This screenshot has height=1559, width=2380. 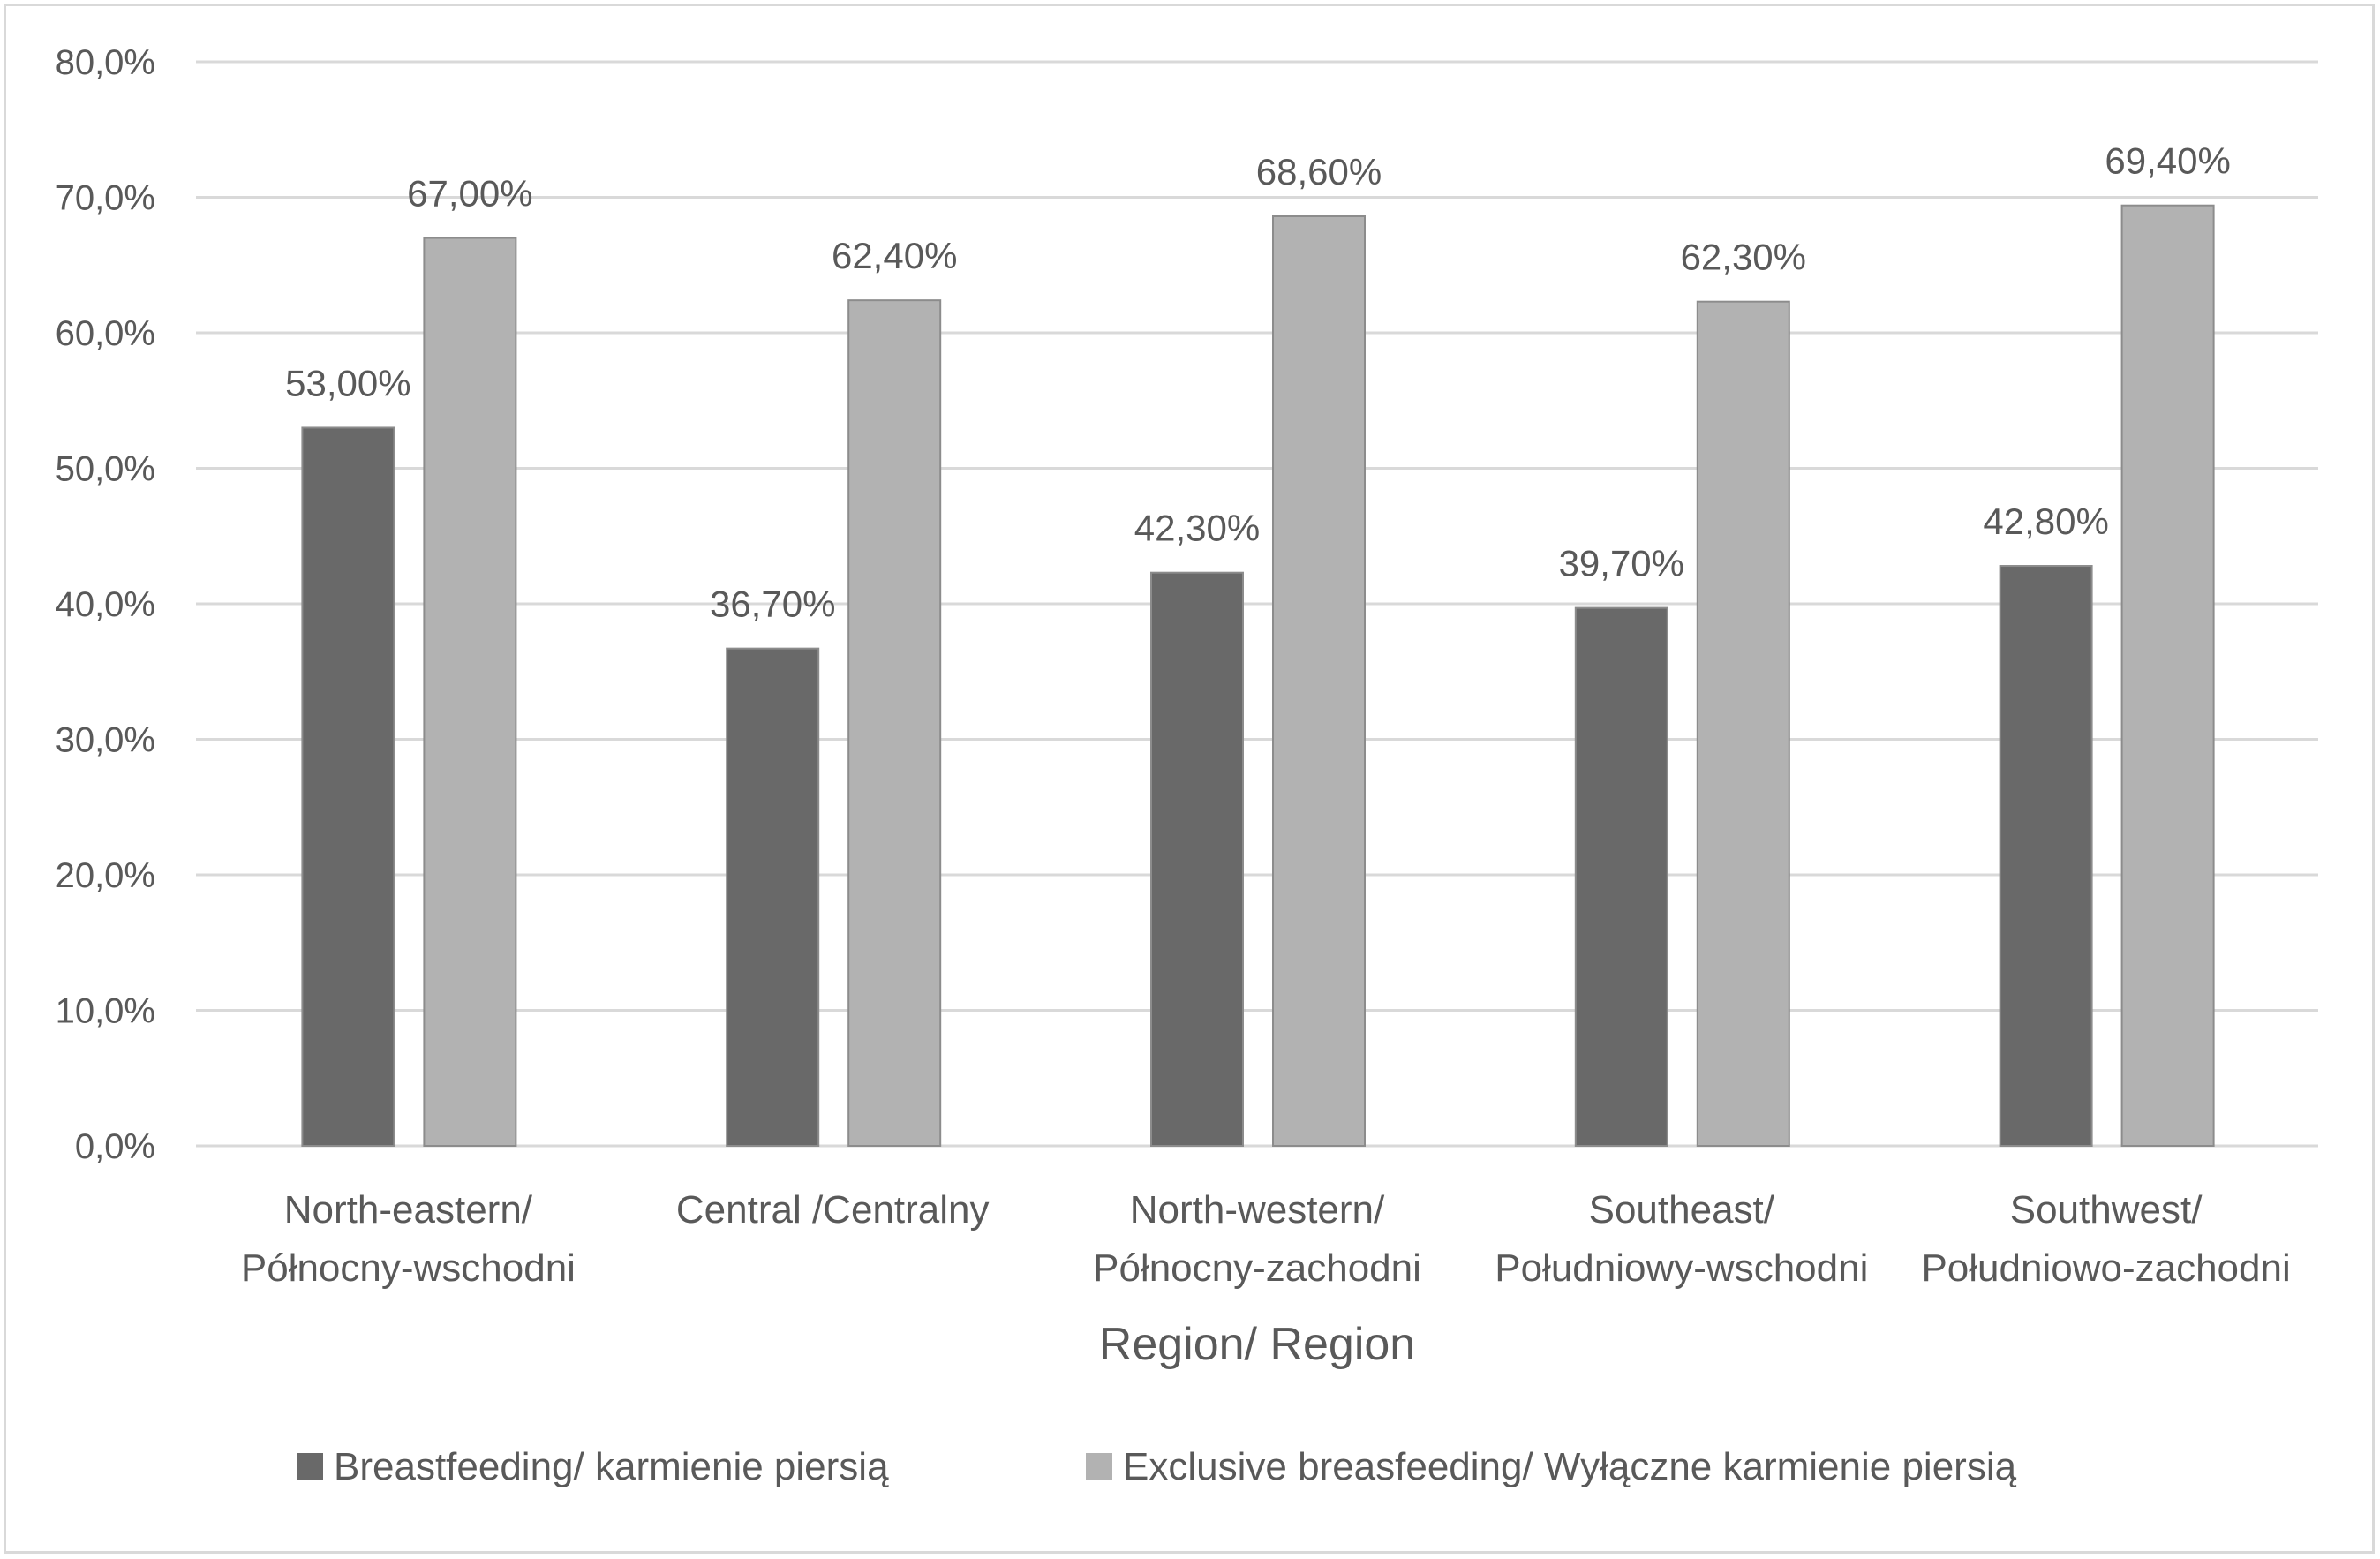 I want to click on bar-series1-cat2, so click(x=773, y=897).